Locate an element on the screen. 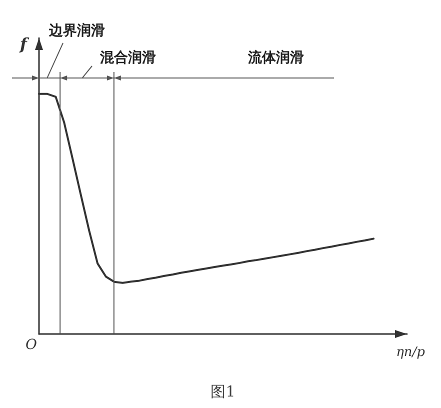  text: O is located at coordinates (32, 345).